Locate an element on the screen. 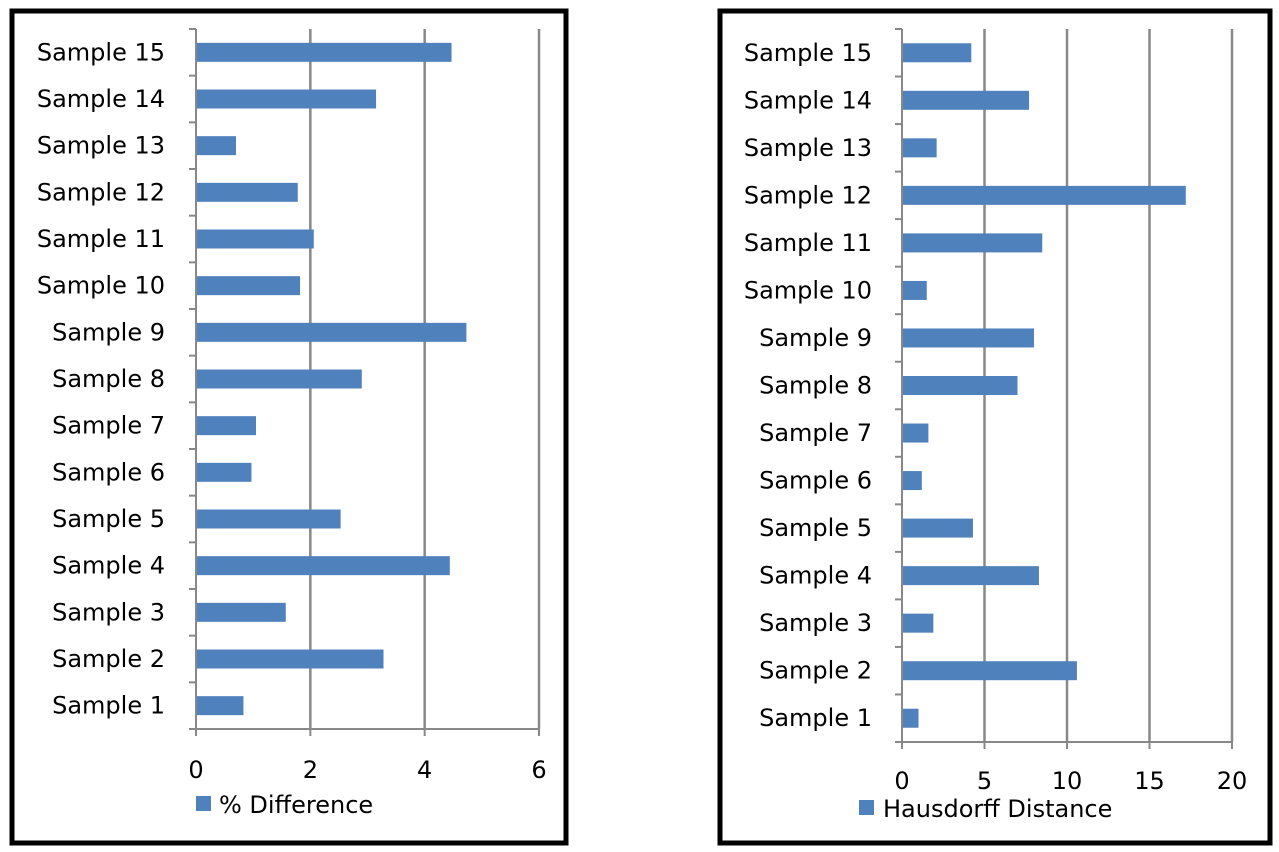  legend-left: % Difference is located at coordinates (284, 805).